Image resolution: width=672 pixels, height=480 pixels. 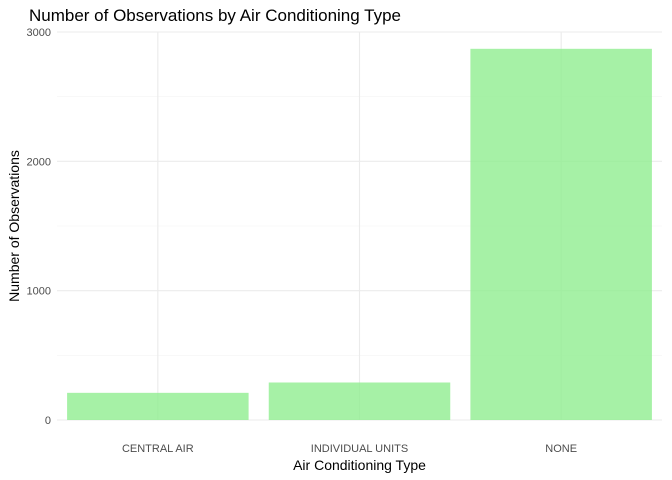 I want to click on bar-central-air, so click(x=158, y=406).